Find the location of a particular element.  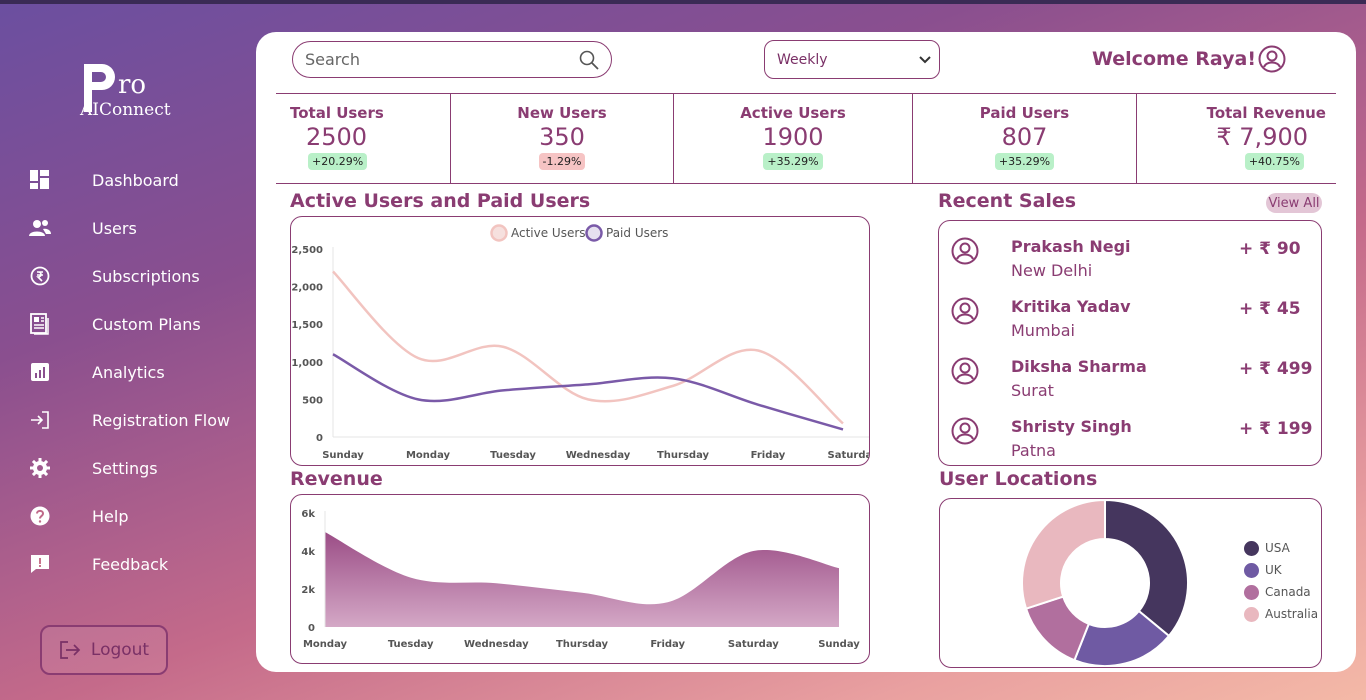

user-locations-card: USA UK Canada Australia is located at coordinates (1130, 583).